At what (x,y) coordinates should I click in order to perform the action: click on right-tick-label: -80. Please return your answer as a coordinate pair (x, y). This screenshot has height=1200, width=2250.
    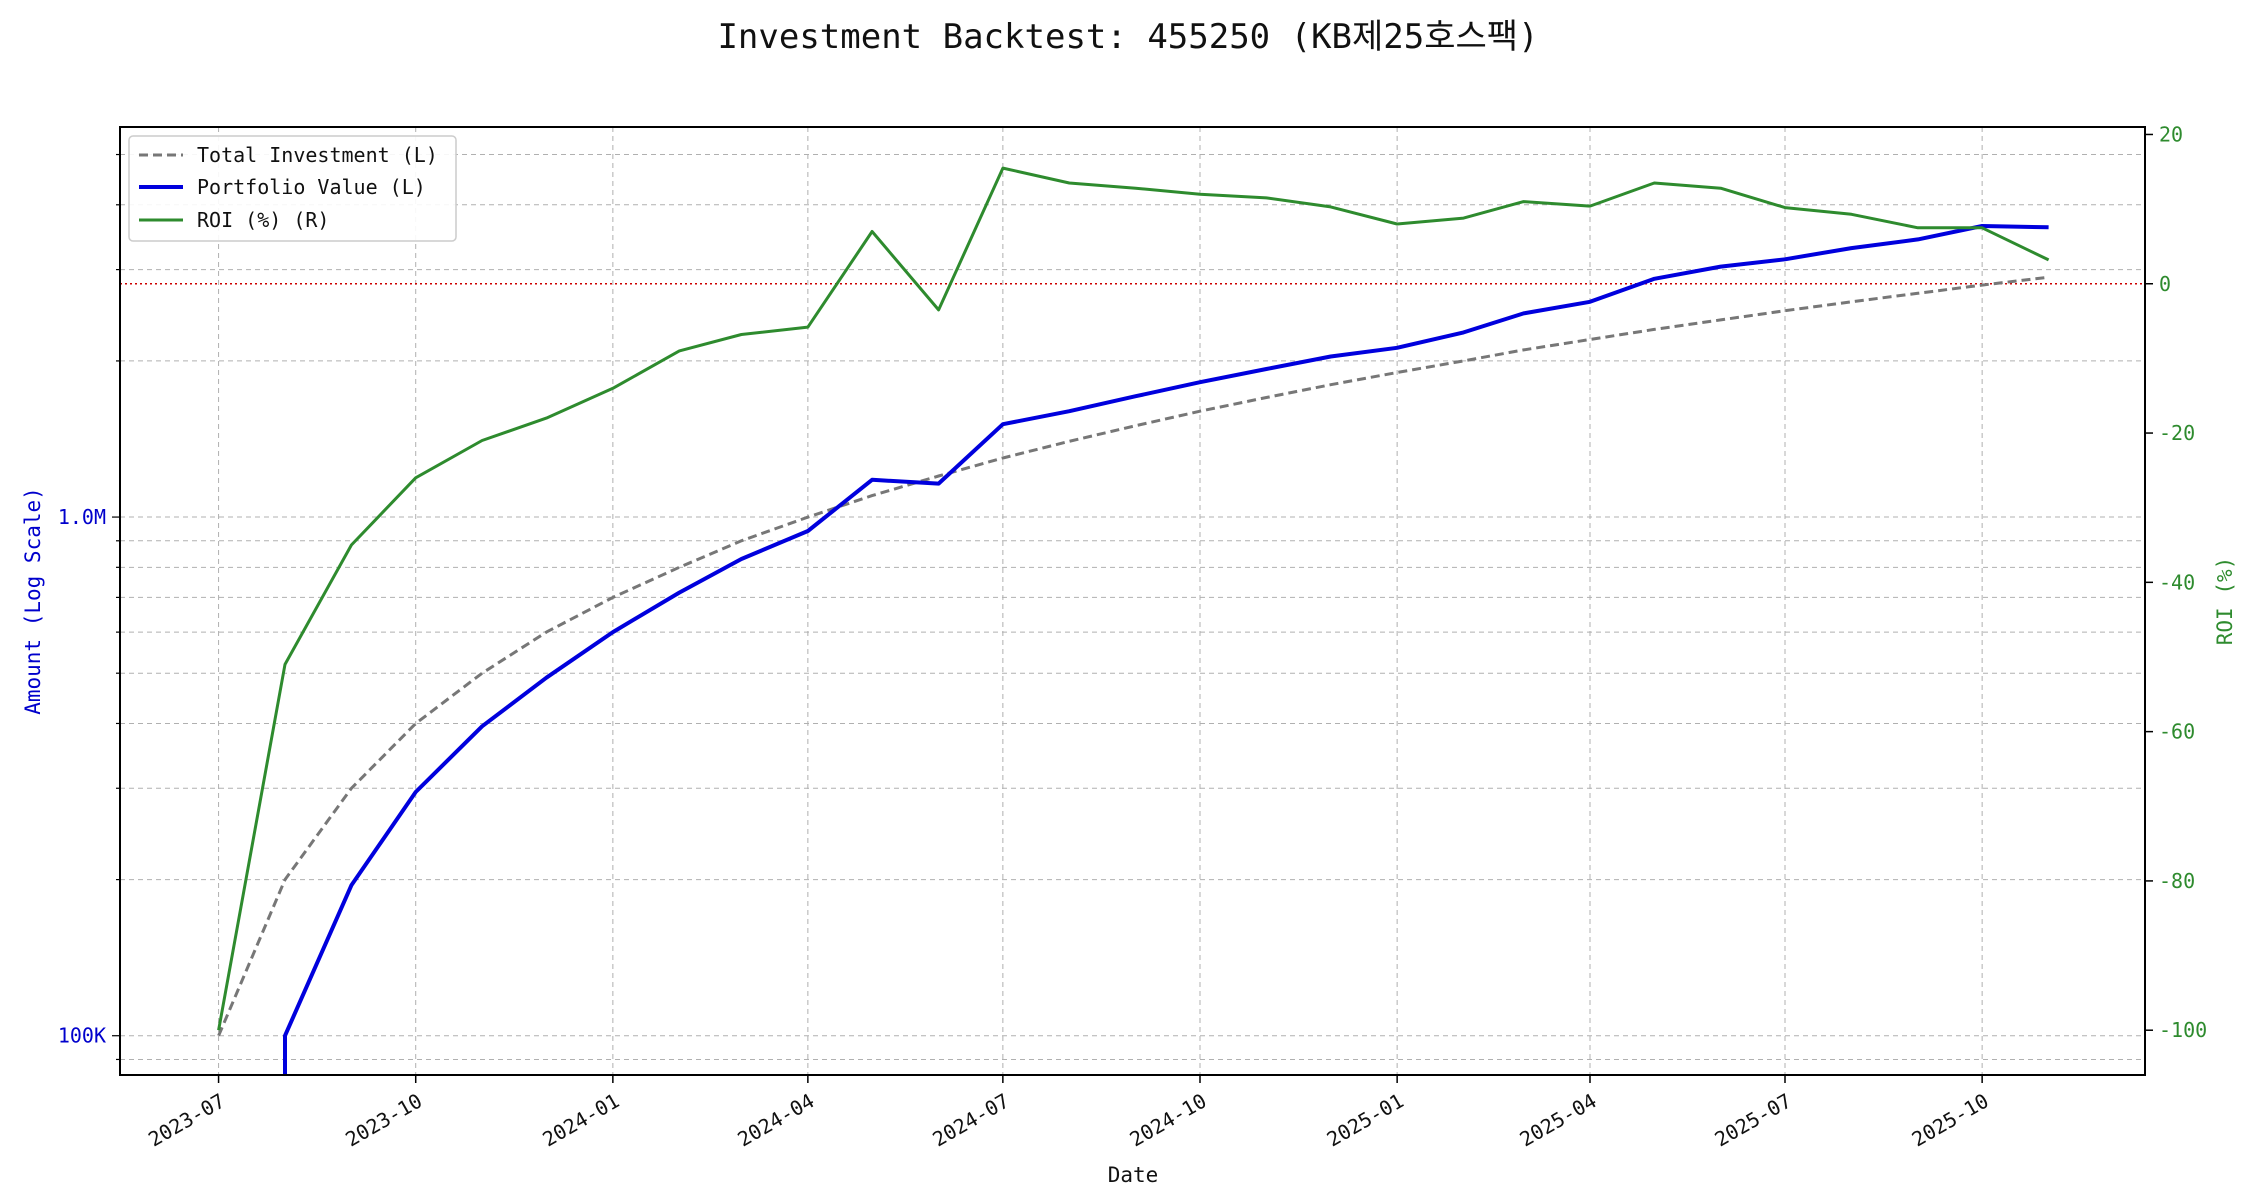
    Looking at the image, I should click on (2177, 881).